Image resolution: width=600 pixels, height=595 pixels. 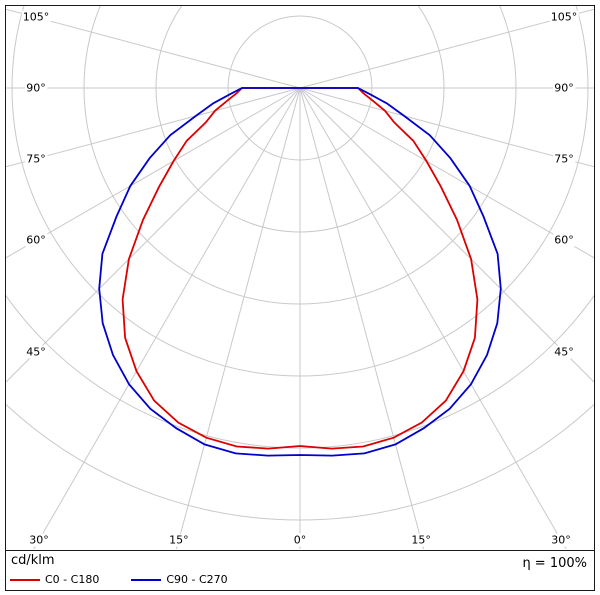 I want to click on angle-tick-label: 0°, so click(x=300, y=540).